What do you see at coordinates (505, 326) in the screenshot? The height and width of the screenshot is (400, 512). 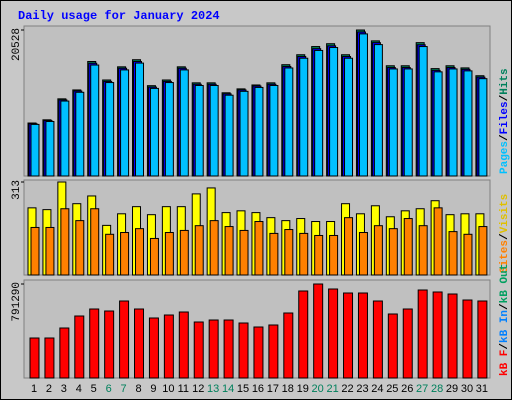 I see `legend-entry: kB In` at bounding box center [505, 326].